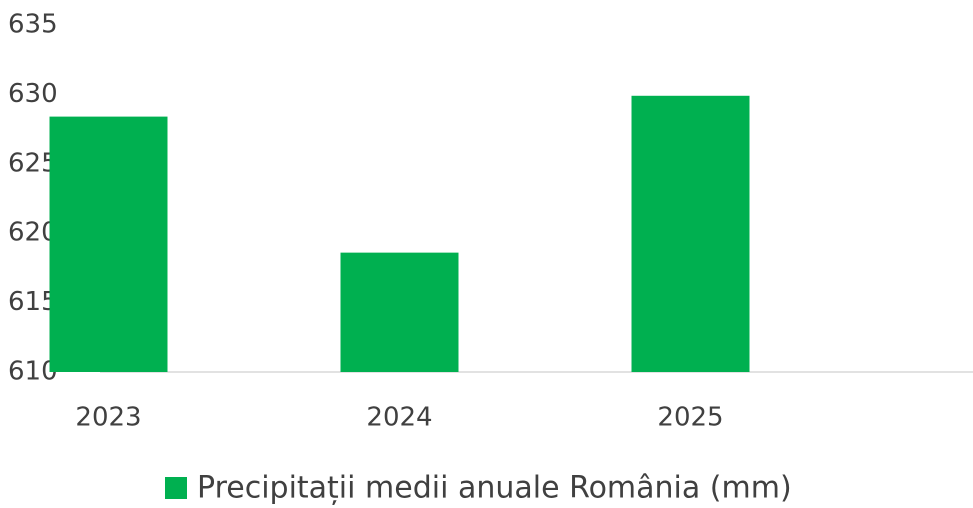 The image size is (973, 508). What do you see at coordinates (176, 488) in the screenshot?
I see `legend-swatch` at bounding box center [176, 488].